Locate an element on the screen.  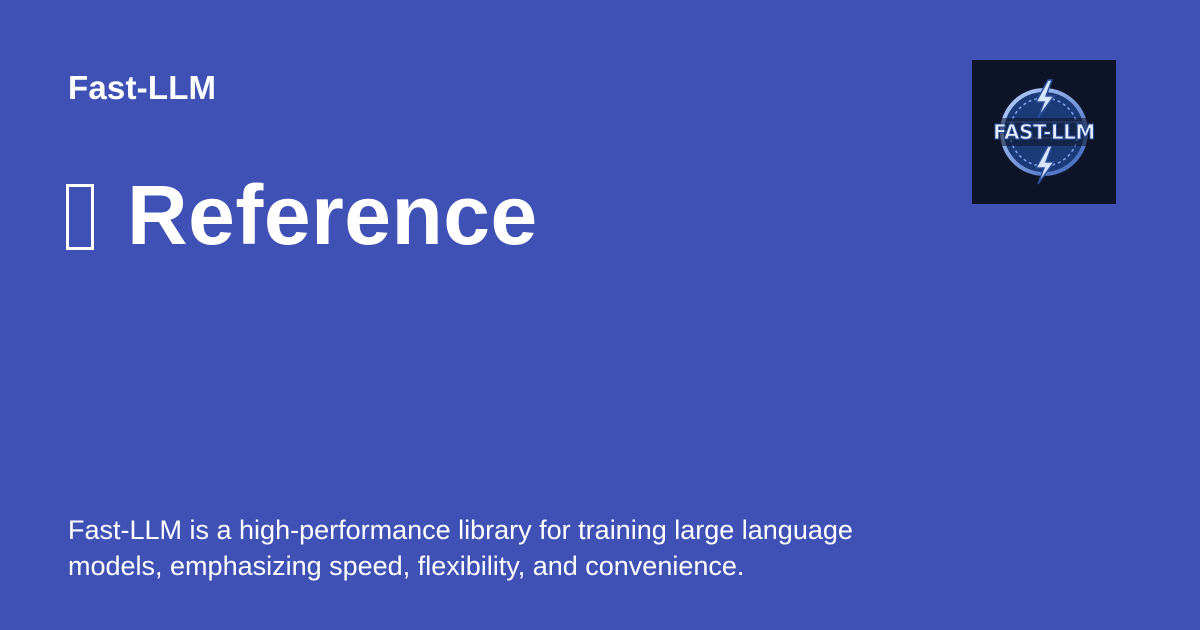
logo-wordmark: FAST-LLM is located at coordinates (1044, 132).